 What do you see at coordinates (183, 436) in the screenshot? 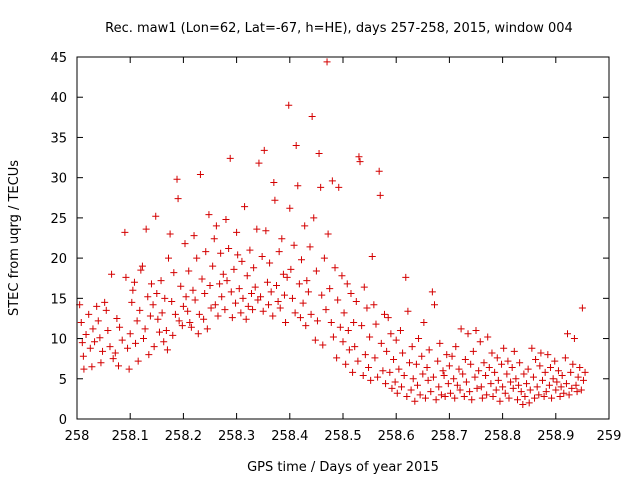
I see `x-tick-label: 258.2` at bounding box center [183, 436].